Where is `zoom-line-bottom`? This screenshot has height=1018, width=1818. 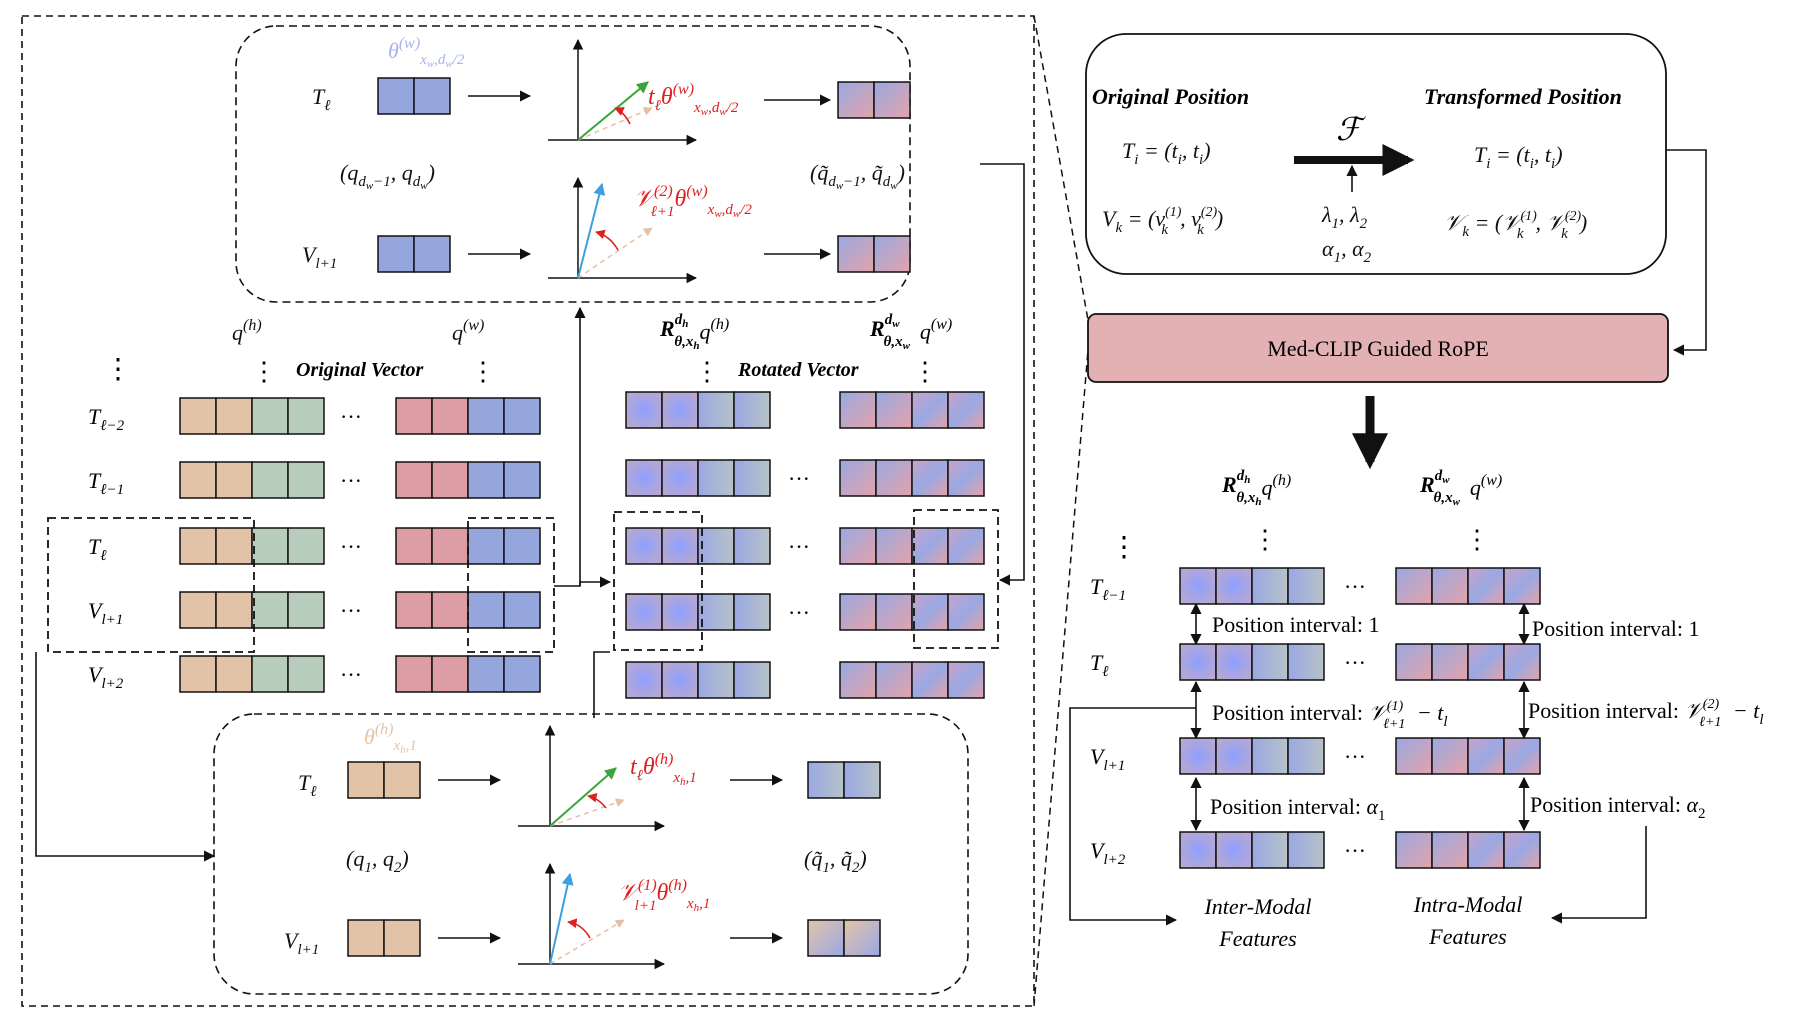 zoom-line-bottom is located at coordinates (1061, 678).